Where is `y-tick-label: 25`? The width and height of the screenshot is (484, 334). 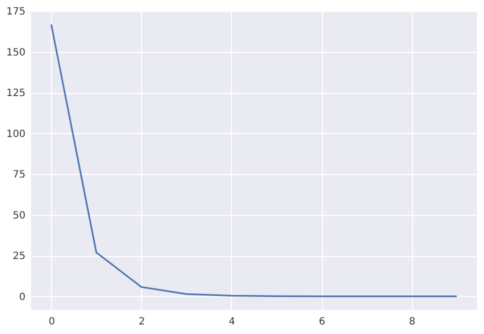 y-tick-label: 25 is located at coordinates (19, 256).